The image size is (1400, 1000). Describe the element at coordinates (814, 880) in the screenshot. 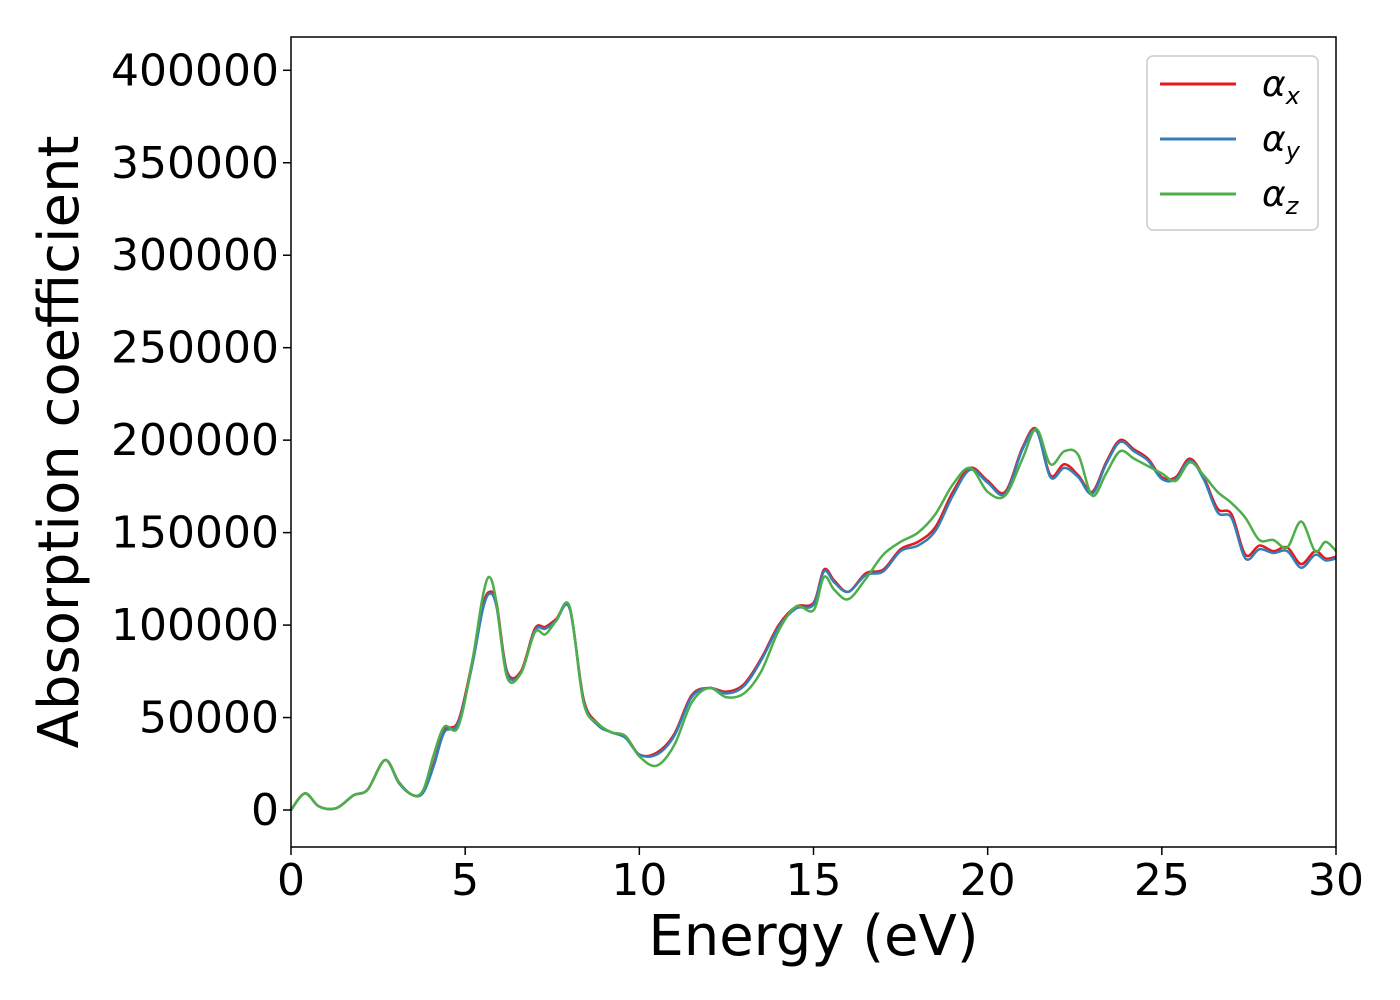

I see `x-tick-label: 15` at that location.